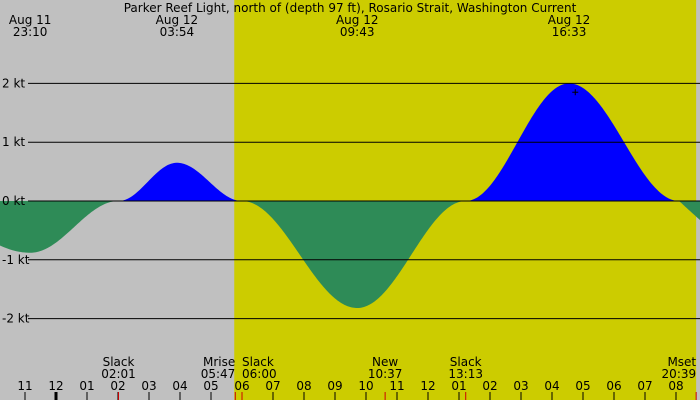 This screenshot has height=400, width=700. I want to click on y-tick-label: -1 kt, so click(16, 260).